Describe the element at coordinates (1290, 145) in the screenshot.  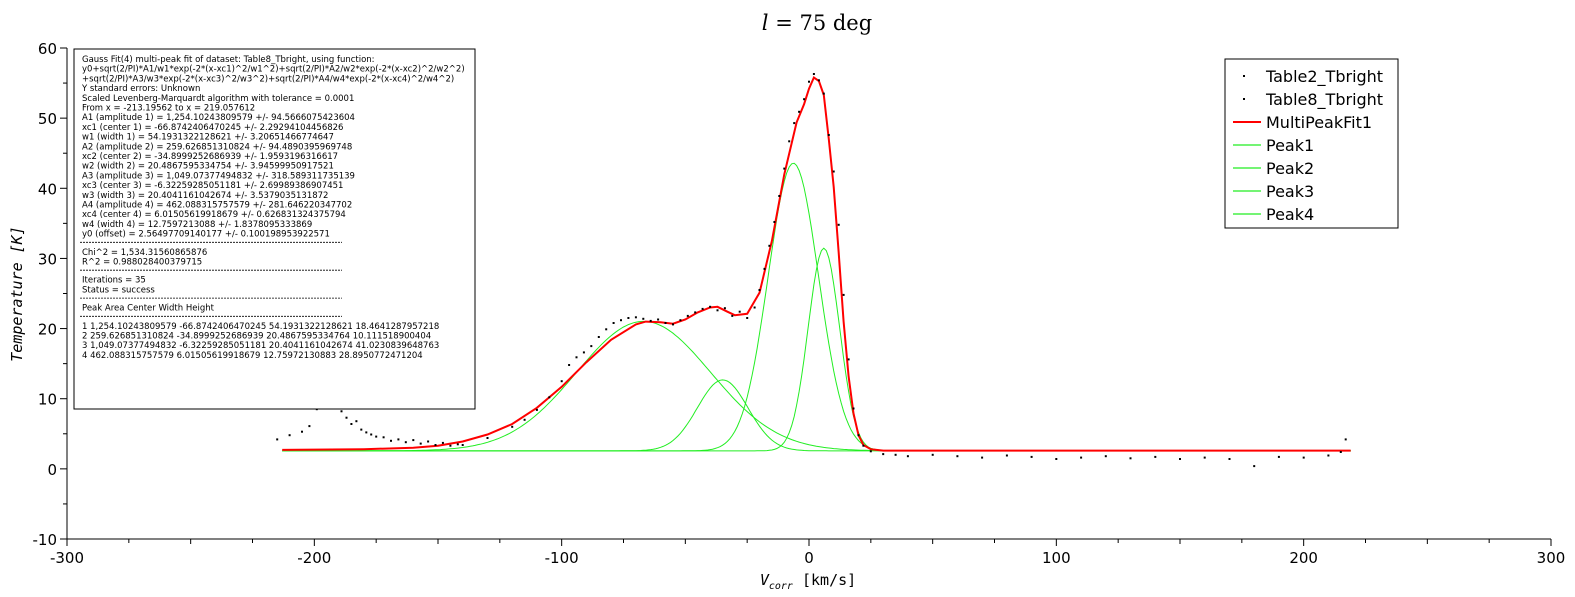
I see `legend-item-peak1: Peak1` at that location.